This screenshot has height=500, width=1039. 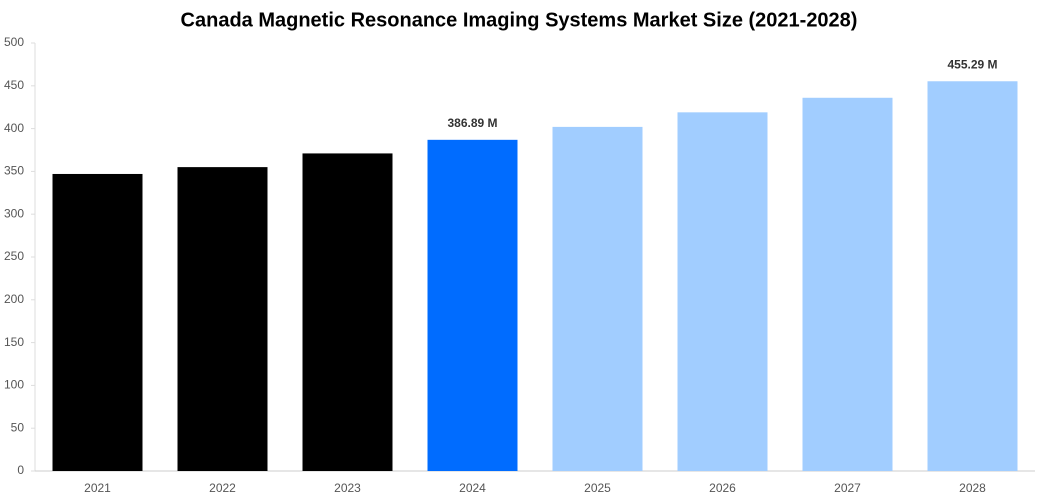 What do you see at coordinates (972, 488) in the screenshot?
I see `x-tick-label: 2028` at bounding box center [972, 488].